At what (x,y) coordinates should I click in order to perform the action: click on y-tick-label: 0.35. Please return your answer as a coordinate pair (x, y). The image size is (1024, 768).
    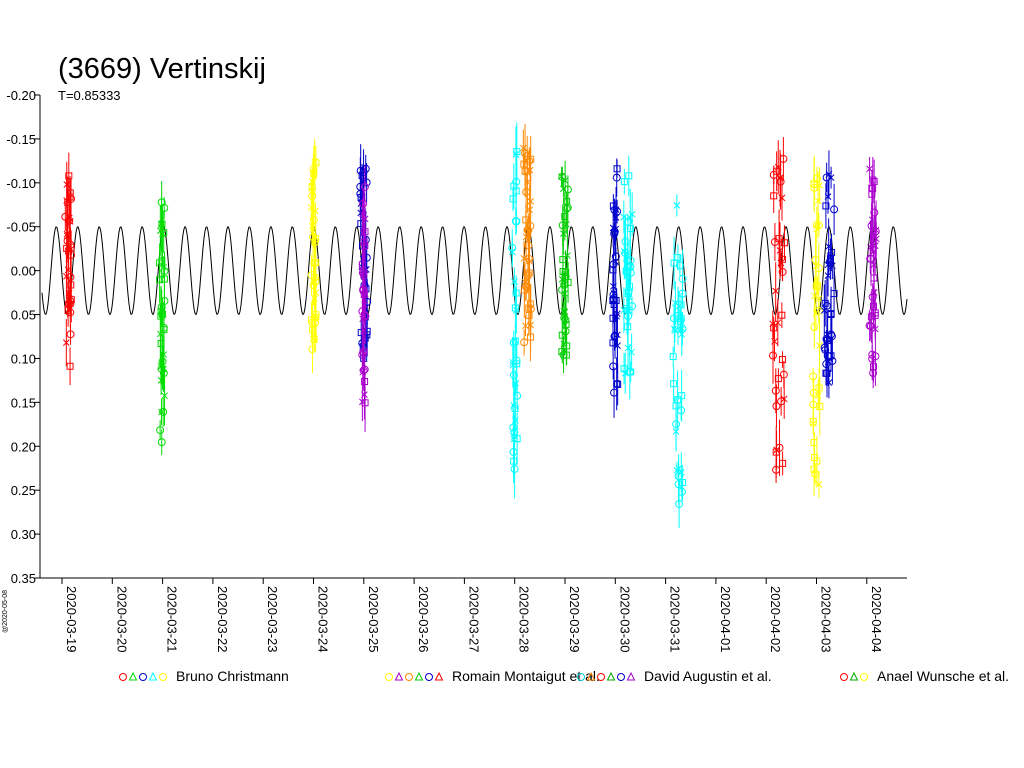
    Looking at the image, I should click on (23, 578).